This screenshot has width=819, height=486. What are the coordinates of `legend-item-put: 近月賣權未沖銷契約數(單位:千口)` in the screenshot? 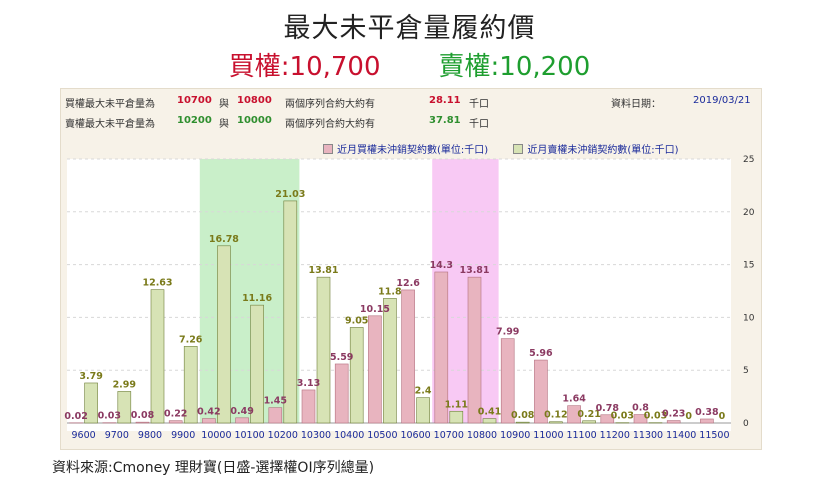 It's located at (596, 148).